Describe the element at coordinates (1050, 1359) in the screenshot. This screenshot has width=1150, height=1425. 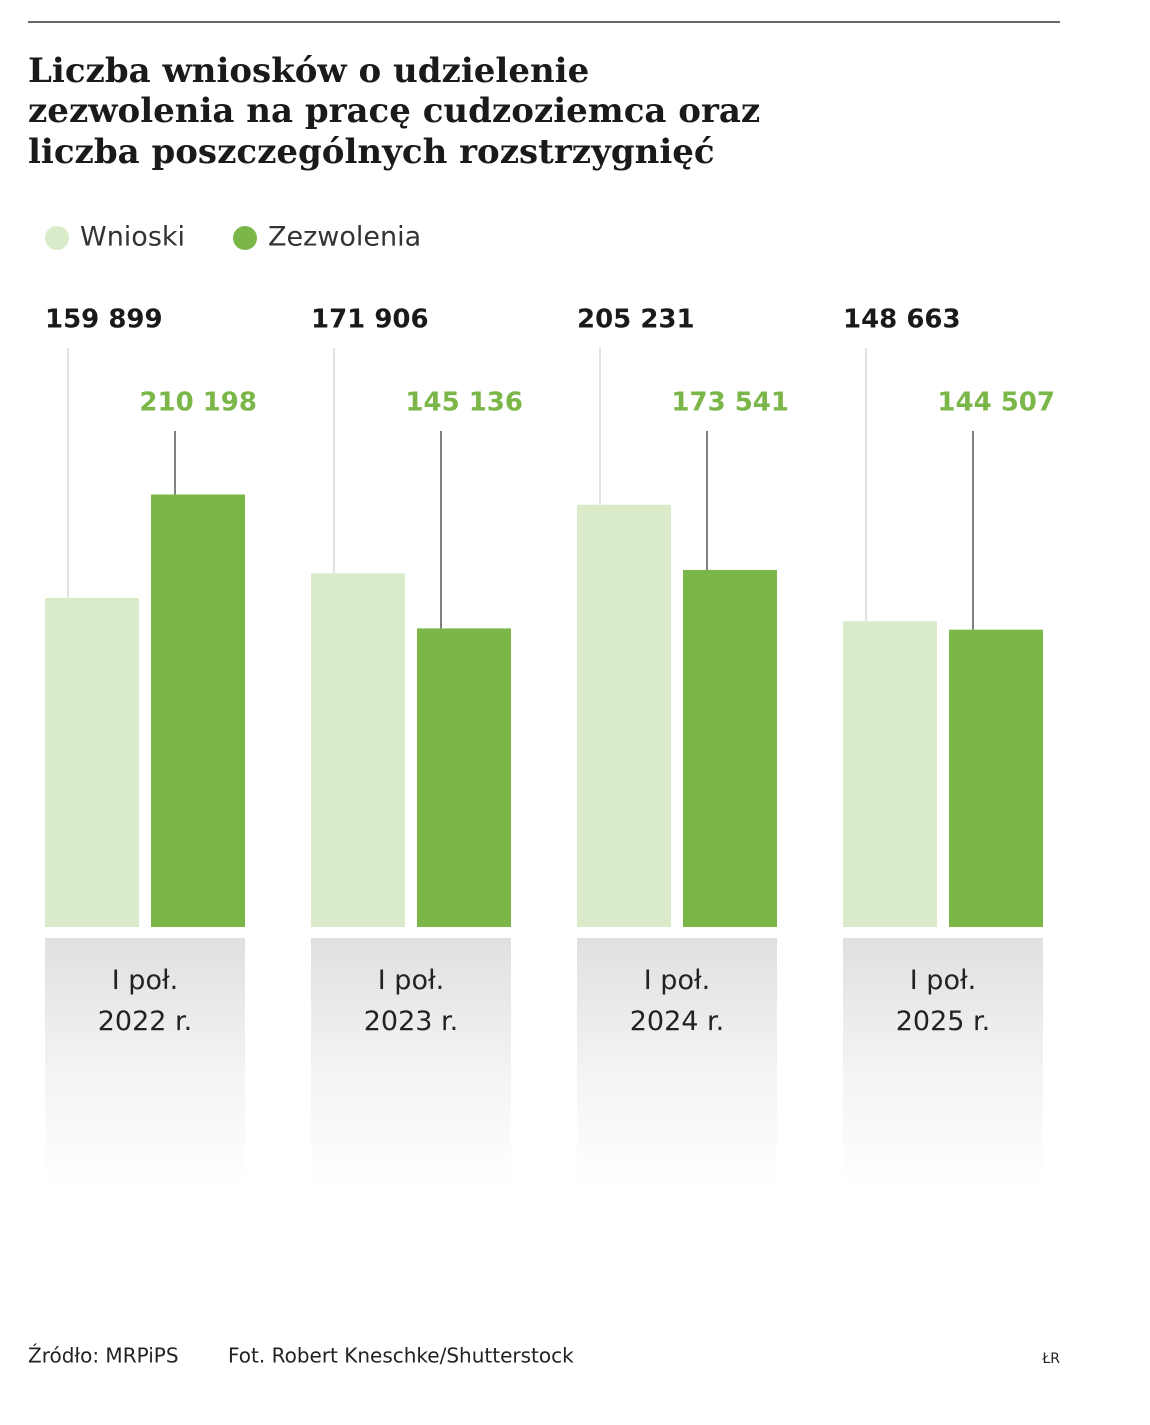
I see `author: ŁR` at that location.